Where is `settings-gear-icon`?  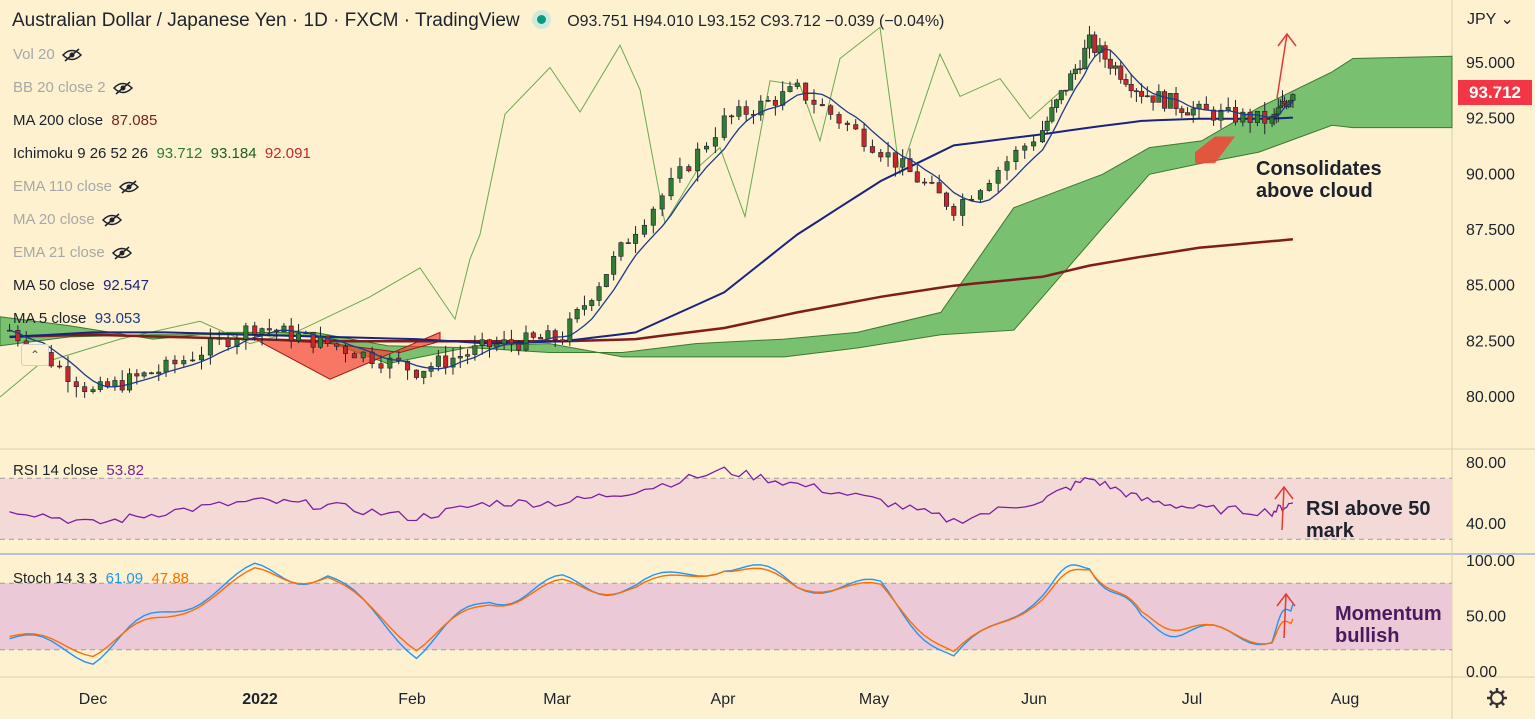 settings-gear-icon is located at coordinates (1497, 698).